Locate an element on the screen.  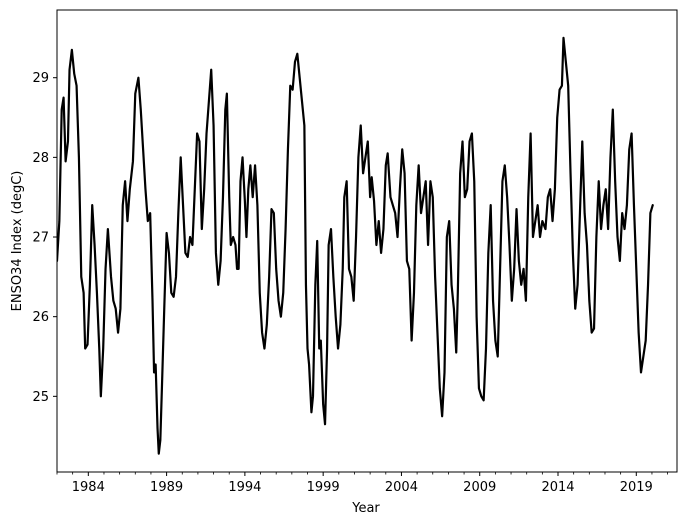
x-axis-label: Year is located at coordinates (365, 508).